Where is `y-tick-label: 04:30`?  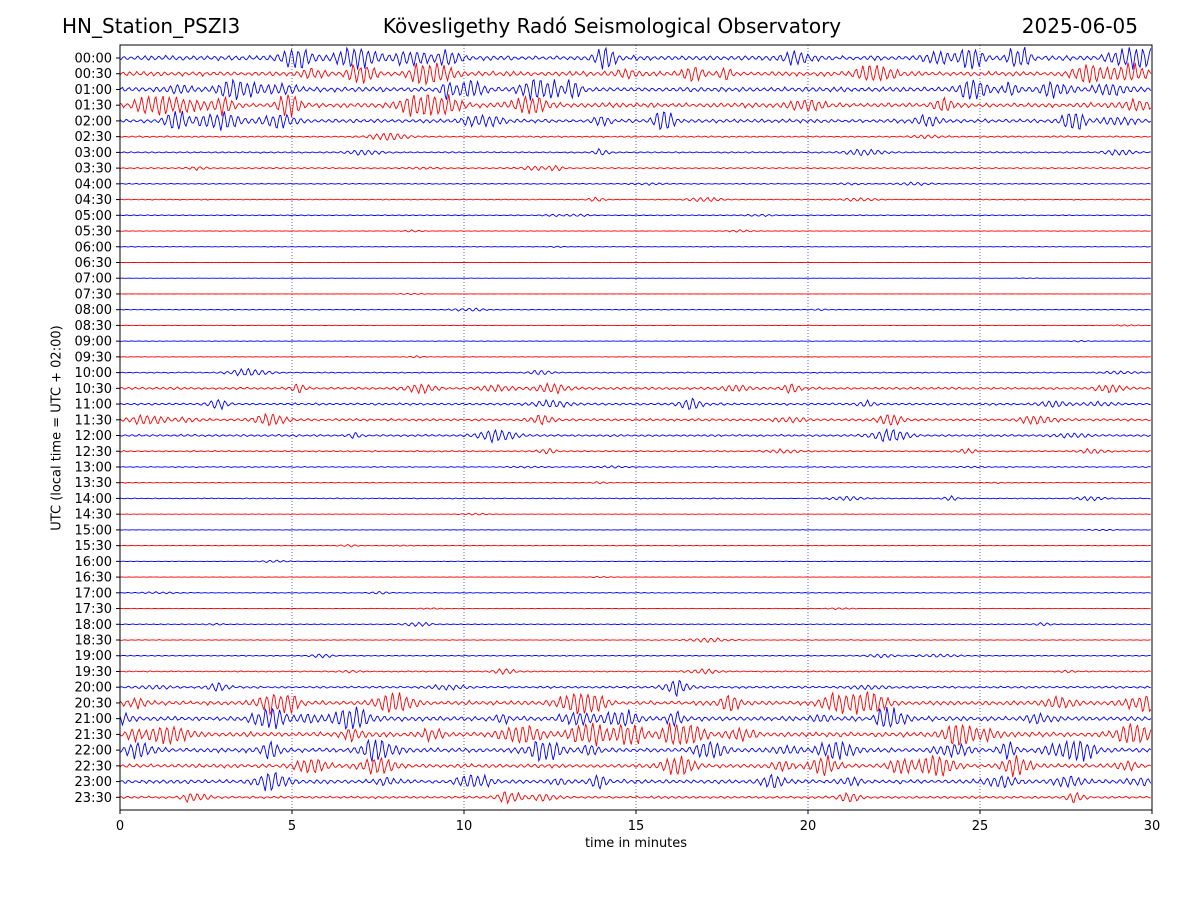 y-tick-label: 04:30 is located at coordinates (93, 200).